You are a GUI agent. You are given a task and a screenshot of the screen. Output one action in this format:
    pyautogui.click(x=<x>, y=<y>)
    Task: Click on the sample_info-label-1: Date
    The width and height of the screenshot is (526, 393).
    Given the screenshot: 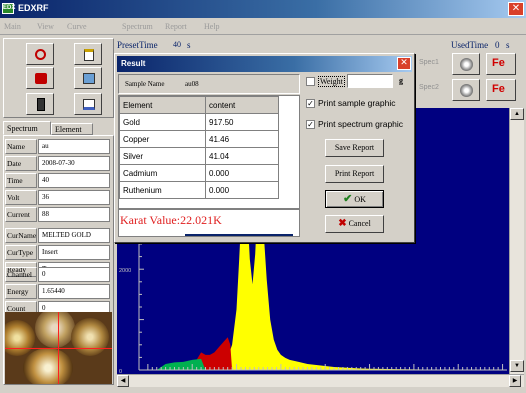 What is the action you would take?
    pyautogui.click(x=21, y=163)
    